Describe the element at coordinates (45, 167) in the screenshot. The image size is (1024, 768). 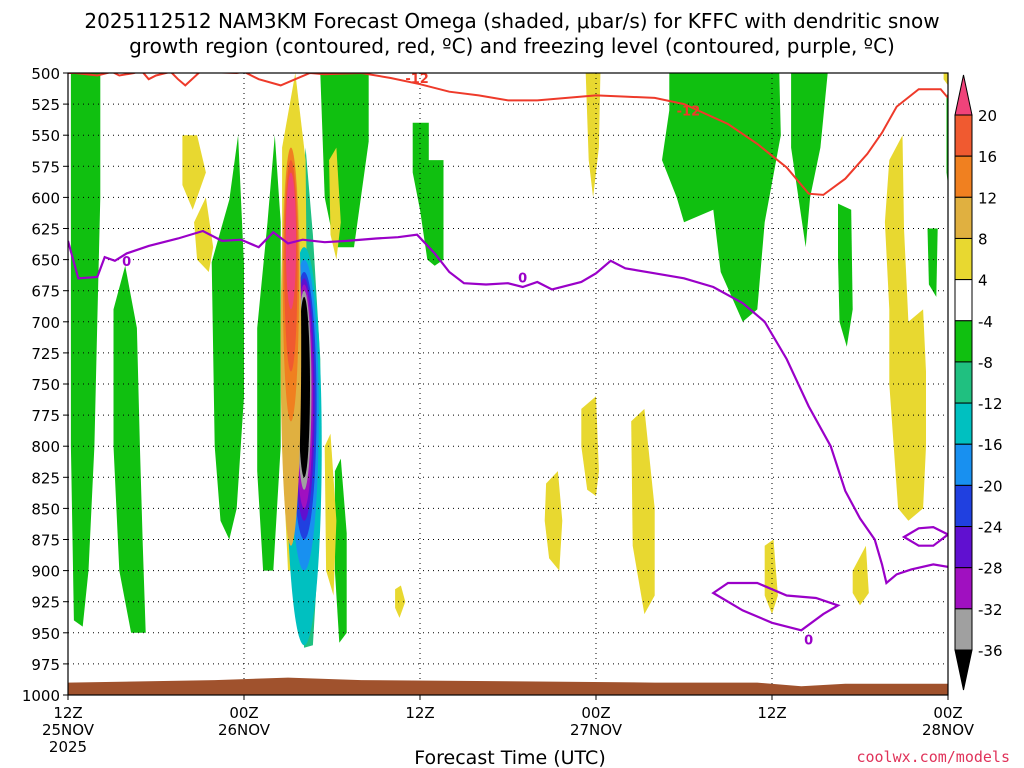
I see `y-tick-label: 575` at that location.